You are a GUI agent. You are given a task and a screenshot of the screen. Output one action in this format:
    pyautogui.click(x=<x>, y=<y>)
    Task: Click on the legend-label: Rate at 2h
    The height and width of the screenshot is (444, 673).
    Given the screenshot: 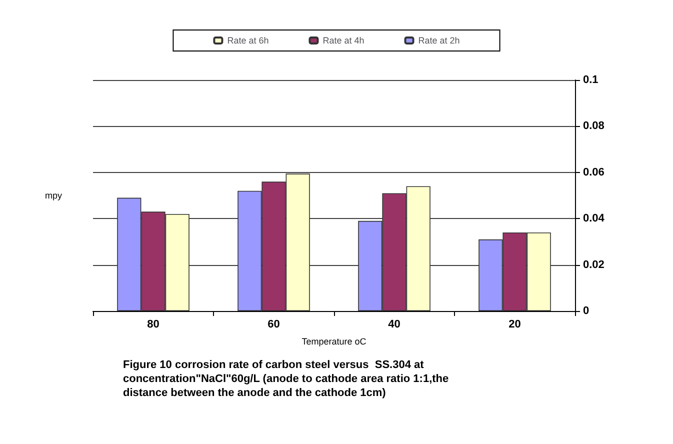 What is the action you would take?
    pyautogui.click(x=439, y=41)
    